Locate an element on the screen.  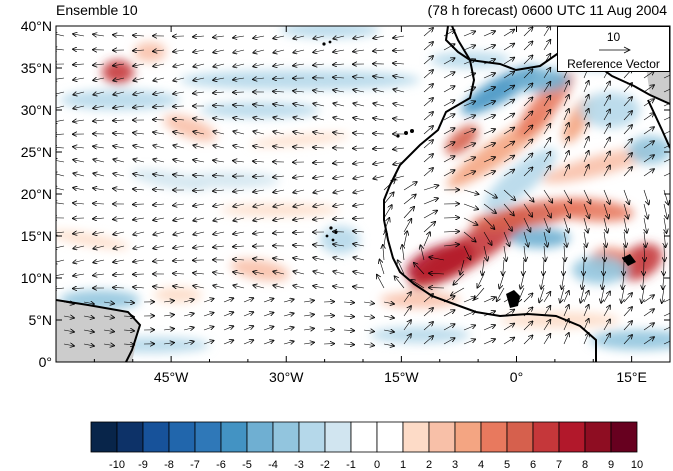
colorbar-labels: -10 -9 -8 -7 -6 -5 -4 -3 -2 -1 0 1 2 3 4 5 6 7 8 9 10 is located at coordinates (376, 465).